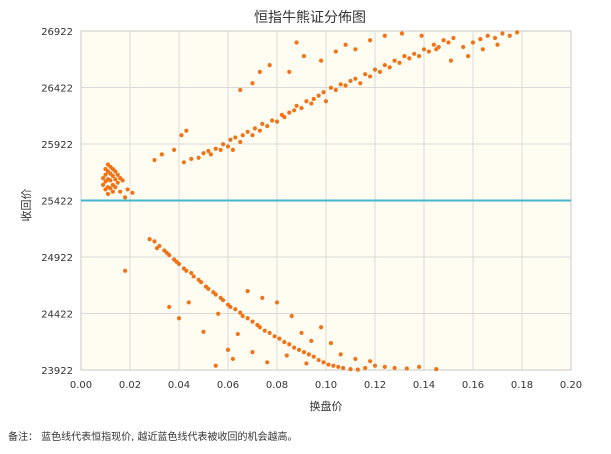 Image resolution: width=611 pixels, height=454 pixels. I want to click on y-tick-label: 26422, so click(57, 89).